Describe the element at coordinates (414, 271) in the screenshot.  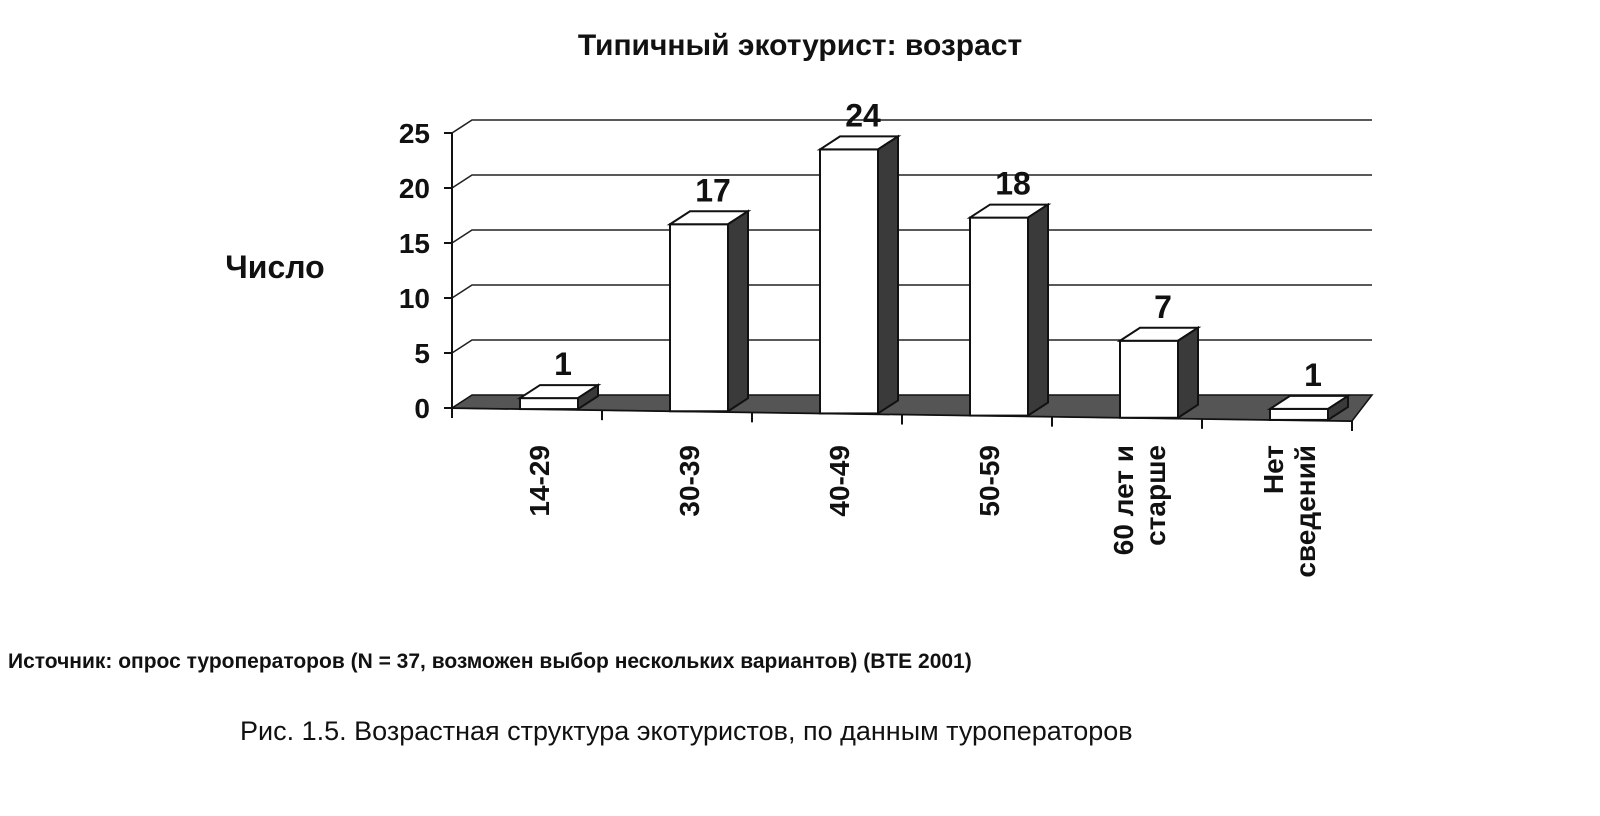
I see `y-tick-labels: 0 5 10 15 20 25` at that location.